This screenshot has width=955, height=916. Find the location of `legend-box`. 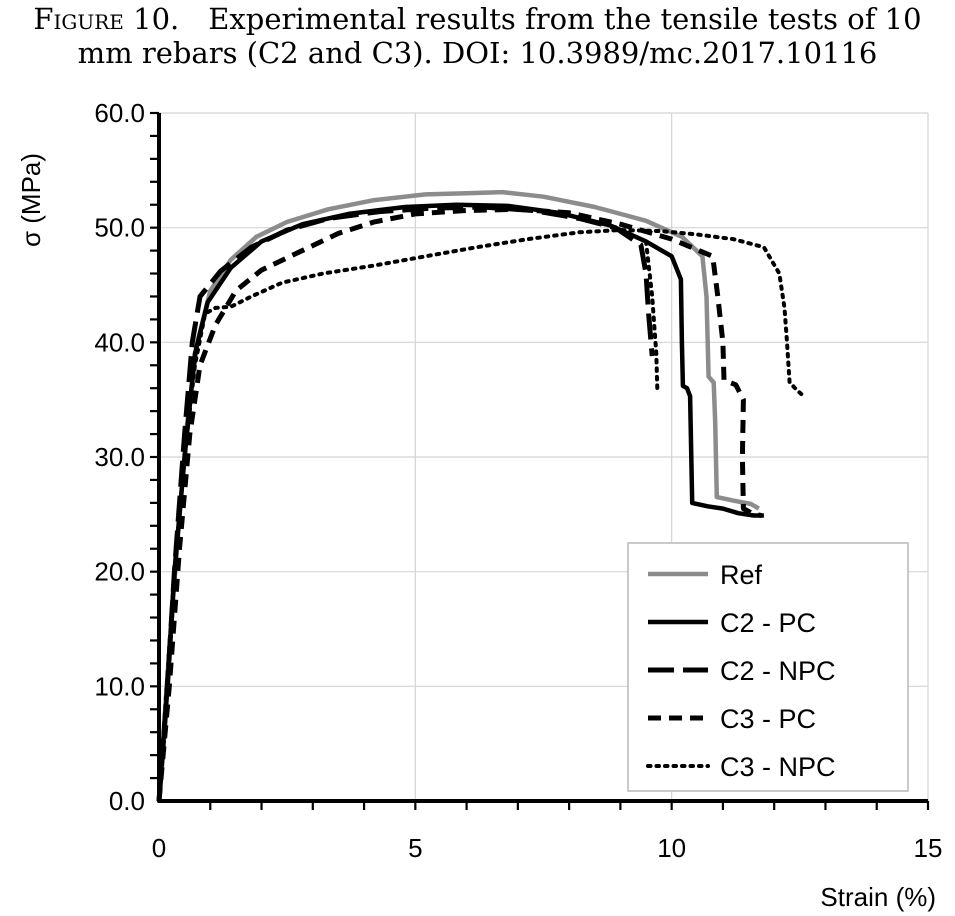

legend-box is located at coordinates (768, 667).